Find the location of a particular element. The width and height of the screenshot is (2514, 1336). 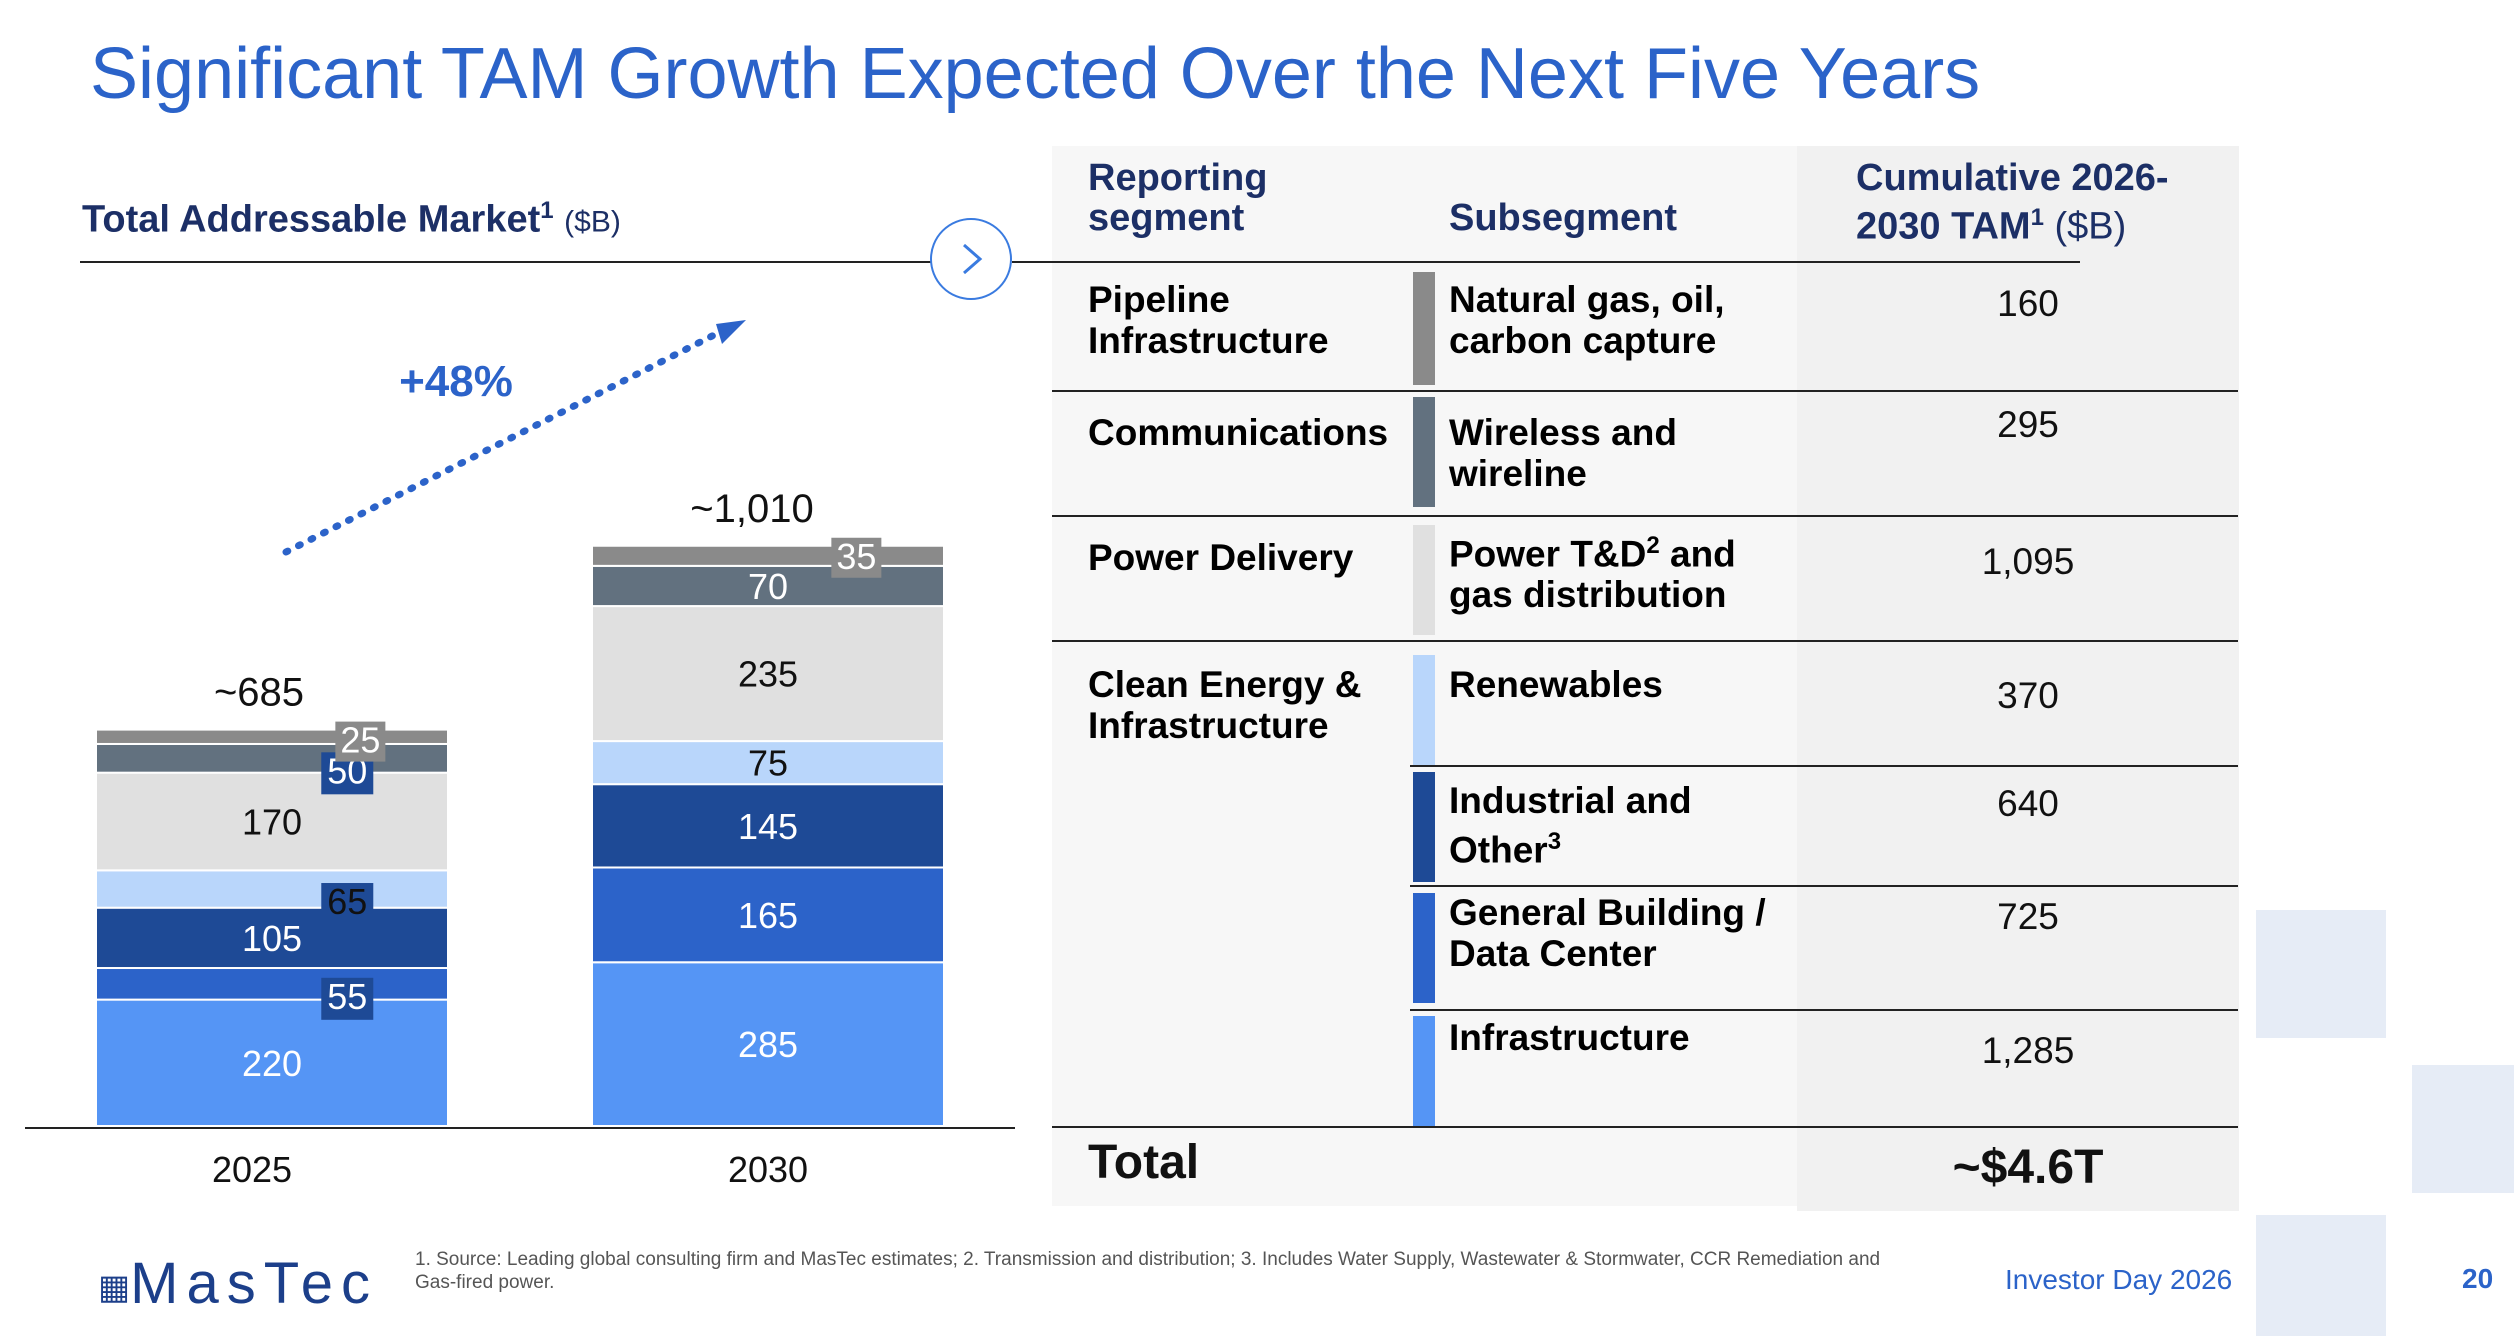

row-swatch-general-building is located at coordinates (1424, 948).